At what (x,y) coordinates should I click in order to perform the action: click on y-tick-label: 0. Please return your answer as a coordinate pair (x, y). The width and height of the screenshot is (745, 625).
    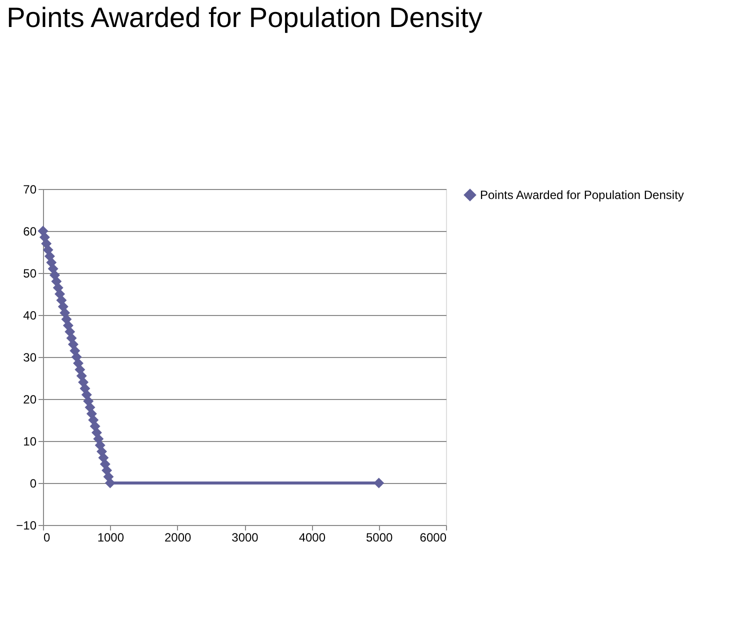
    Looking at the image, I should click on (33, 483).